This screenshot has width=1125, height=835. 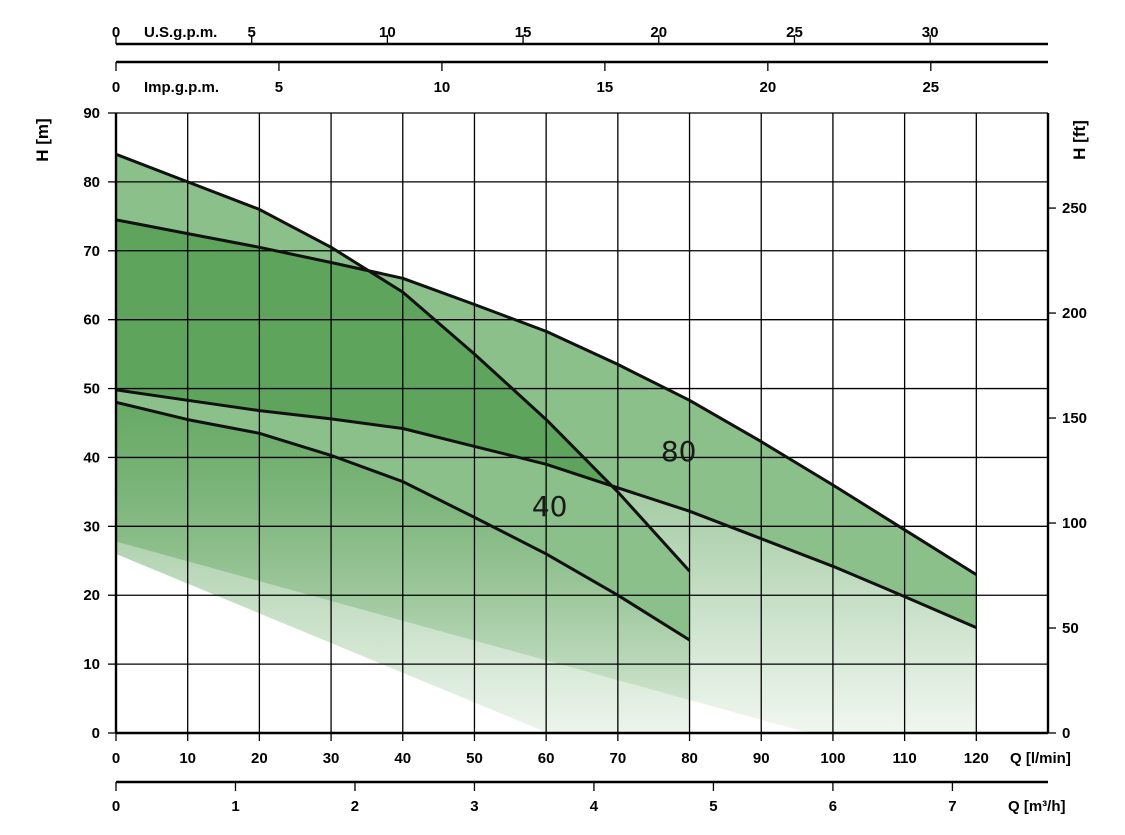 What do you see at coordinates (1074, 208) in the screenshot?
I see `ft-tick-label-250: 250` at bounding box center [1074, 208].